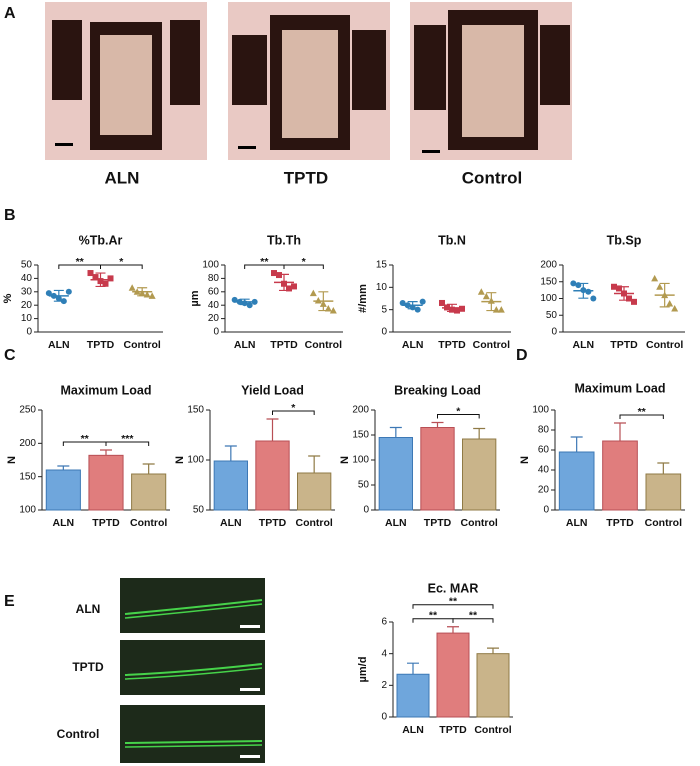 This screenshot has height=766, width=700. I want to click on chart-title: Tb.N, so click(452, 240).